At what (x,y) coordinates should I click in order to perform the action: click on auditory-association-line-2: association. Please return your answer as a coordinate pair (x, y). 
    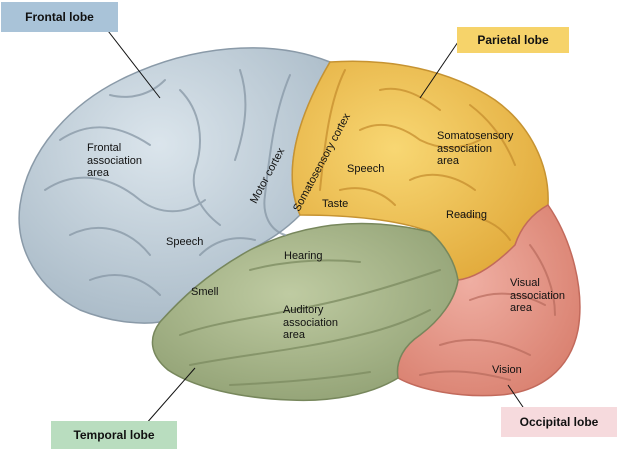
    Looking at the image, I should click on (311, 322).